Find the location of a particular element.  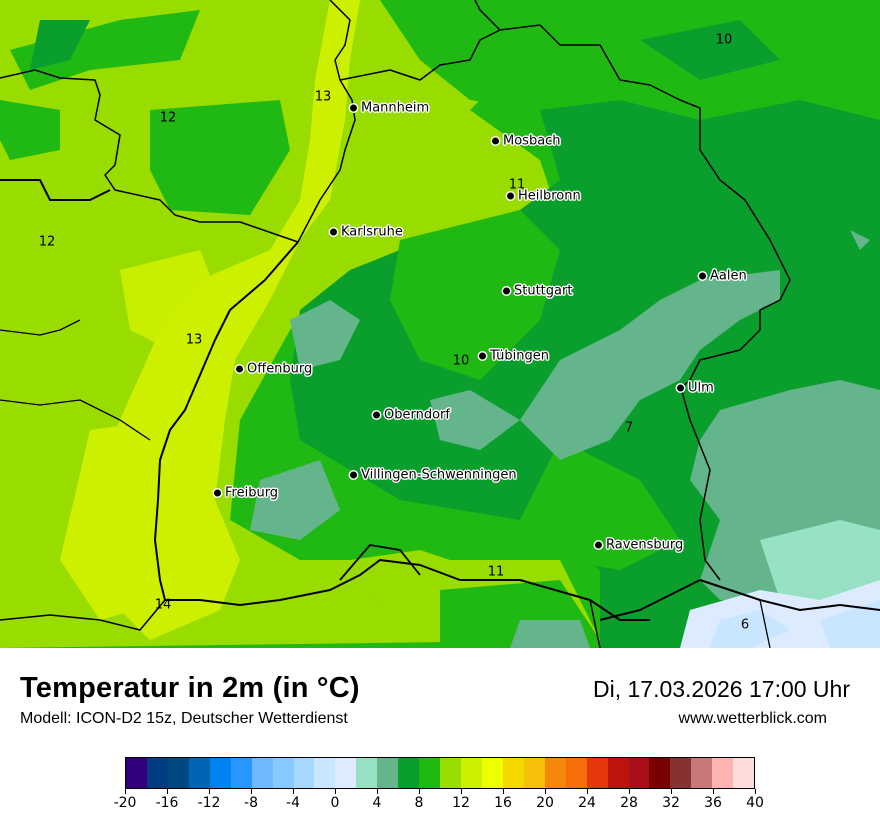

city-label: Mannheim is located at coordinates (395, 108).